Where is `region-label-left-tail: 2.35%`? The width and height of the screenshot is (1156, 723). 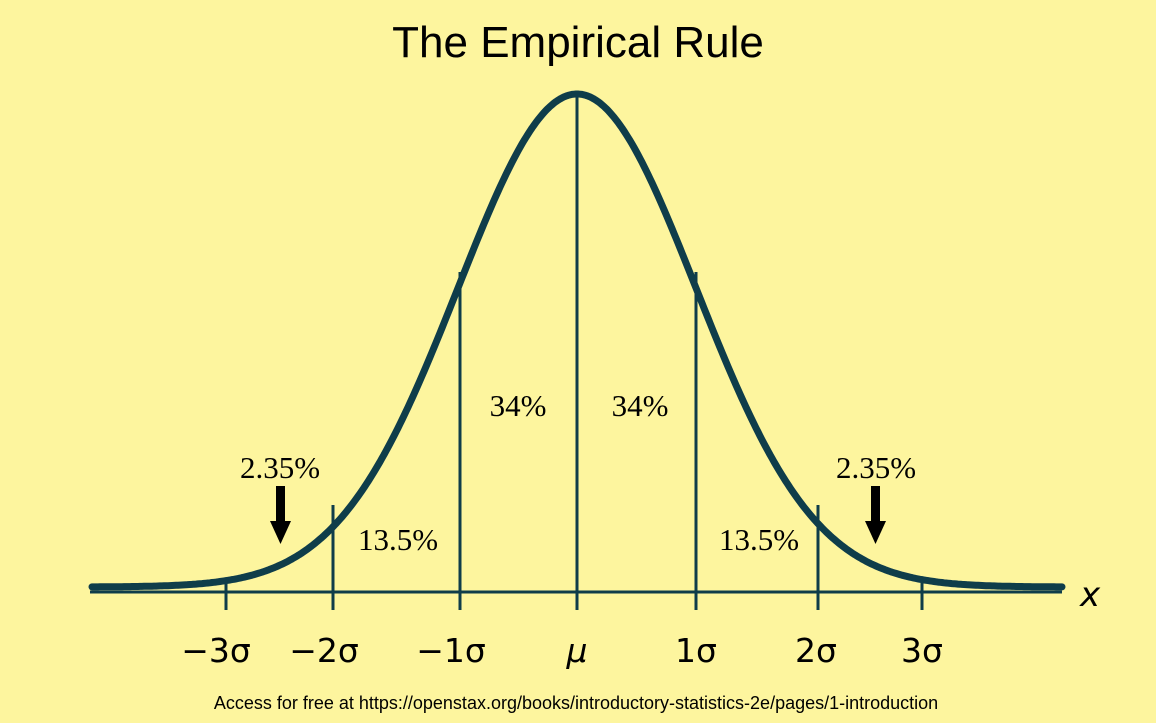 region-label-left-tail: 2.35% is located at coordinates (280, 467).